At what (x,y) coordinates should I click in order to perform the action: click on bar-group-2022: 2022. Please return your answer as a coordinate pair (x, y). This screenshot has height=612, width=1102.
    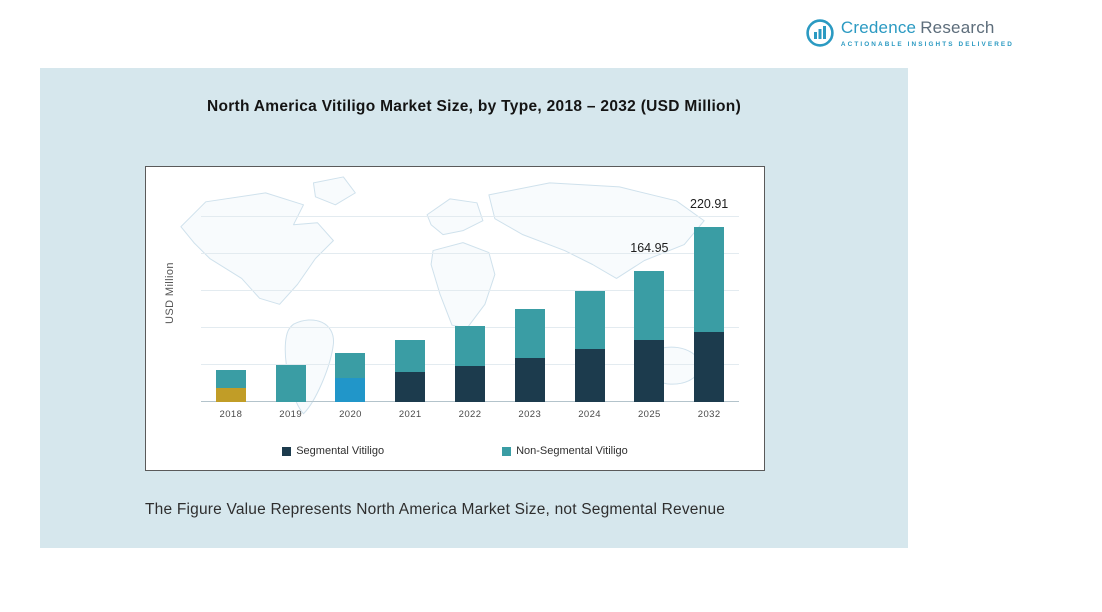
    Looking at the image, I should click on (470, 301).